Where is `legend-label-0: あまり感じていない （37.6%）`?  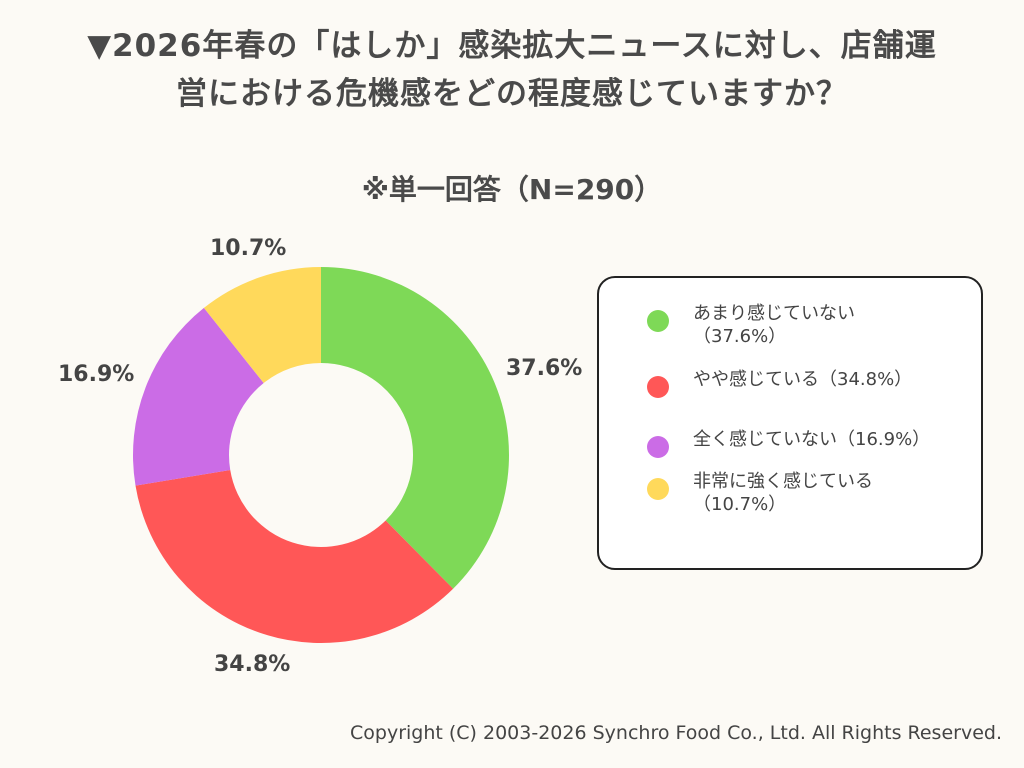 legend-label-0: あまり感じていない （37.6%） is located at coordinates (774, 325).